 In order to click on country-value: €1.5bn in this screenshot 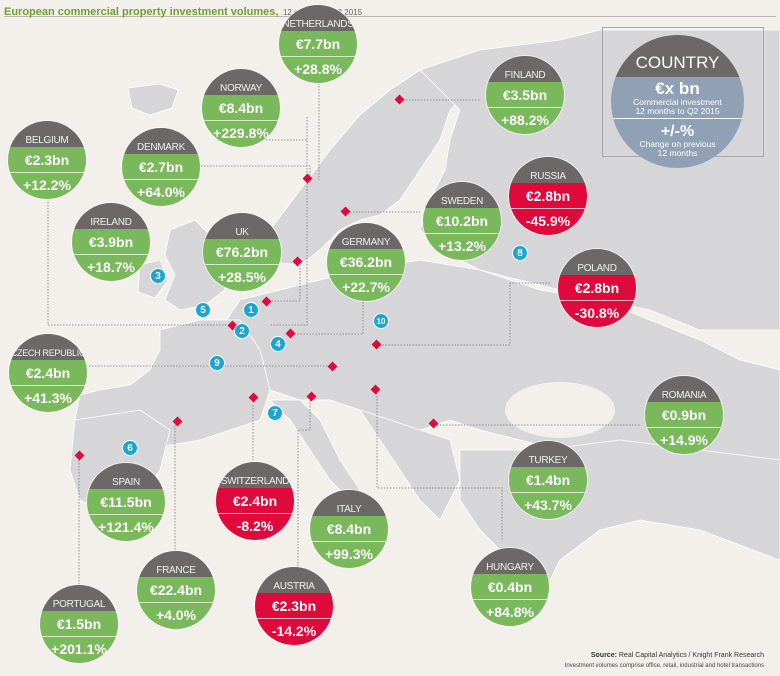, I will do `click(79, 624)`.